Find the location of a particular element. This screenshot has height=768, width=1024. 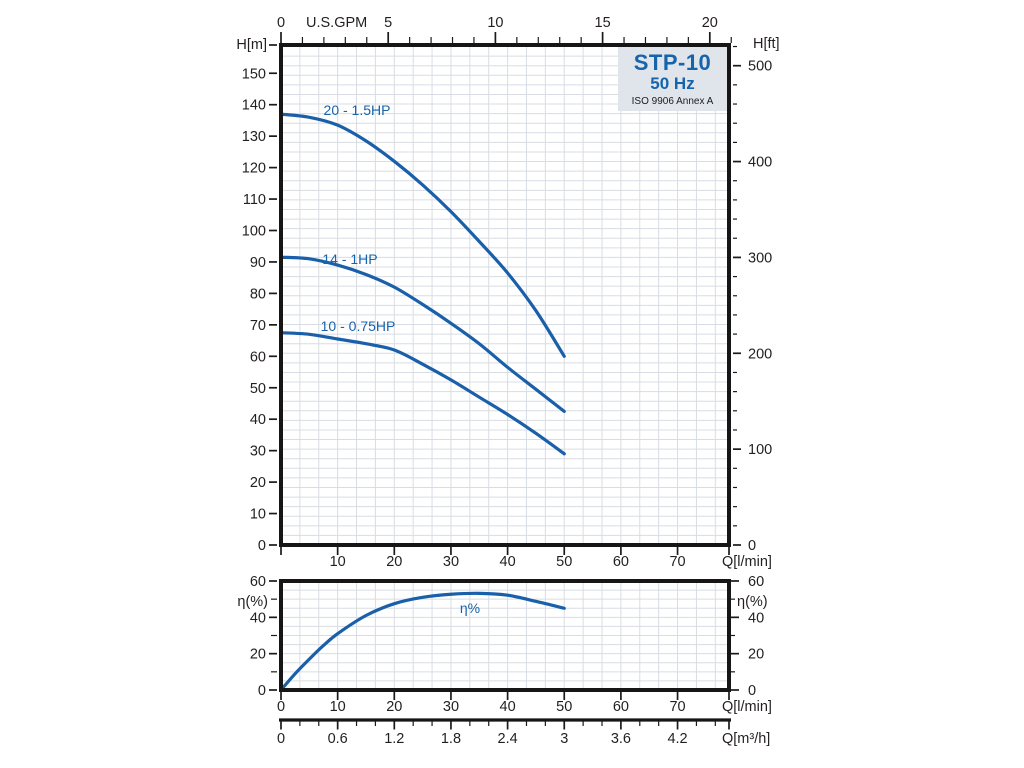

curve-10-0.75hp is located at coordinates (422, 393).